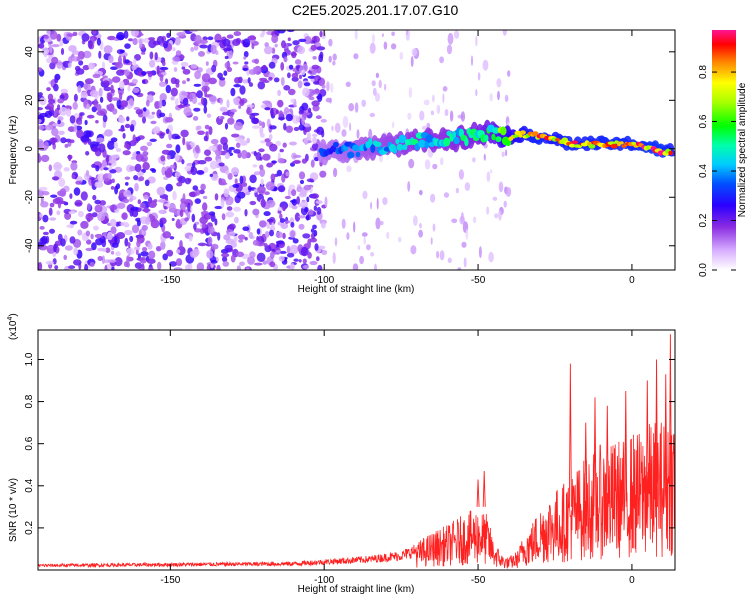 Image resolution: width=750 pixels, height=600 pixels. I want to click on y-tick-label: -20, so click(29, 197).